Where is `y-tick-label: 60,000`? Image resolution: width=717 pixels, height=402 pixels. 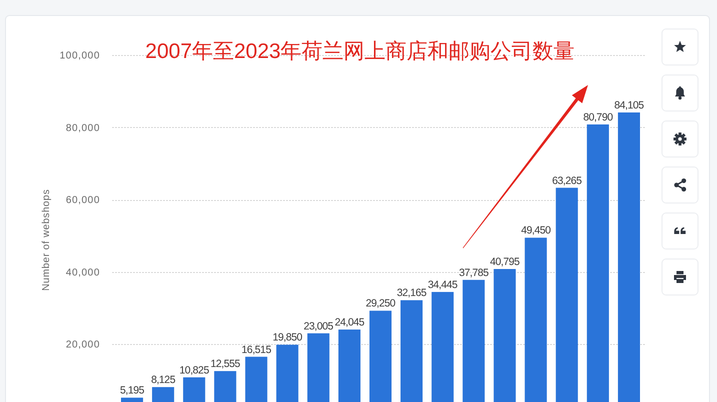
y-tick-label: 60,000 is located at coordinates (83, 200).